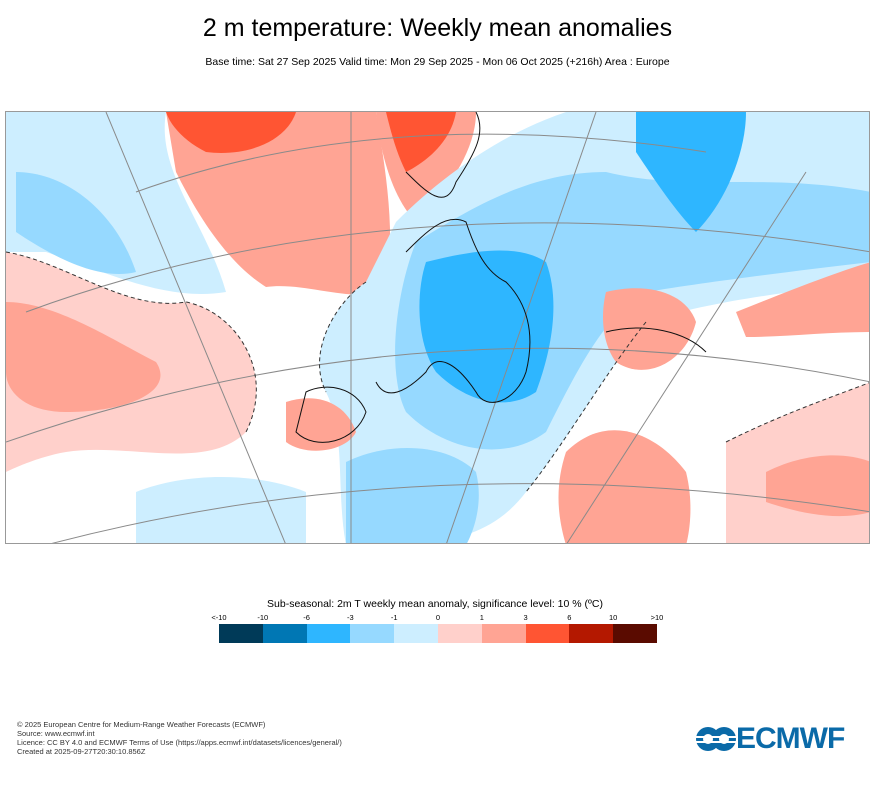  I want to click on cool-region-mediterranean, so click(412, 495).